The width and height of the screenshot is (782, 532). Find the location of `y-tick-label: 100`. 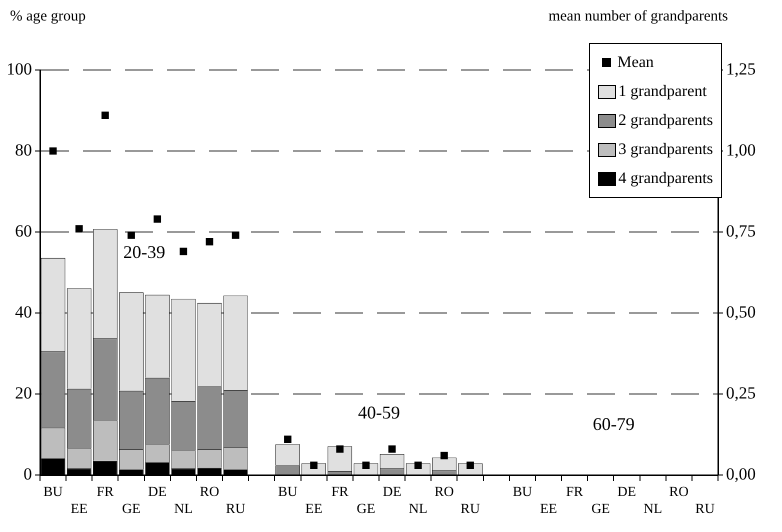

y-tick-label: 100 is located at coordinates (19, 68).